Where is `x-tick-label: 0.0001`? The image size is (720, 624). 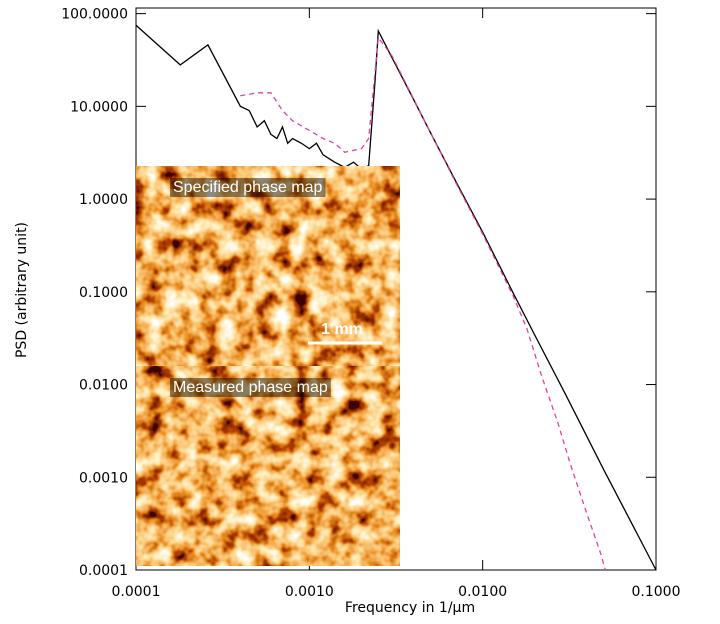
x-tick-label: 0.0001 is located at coordinates (136, 592).